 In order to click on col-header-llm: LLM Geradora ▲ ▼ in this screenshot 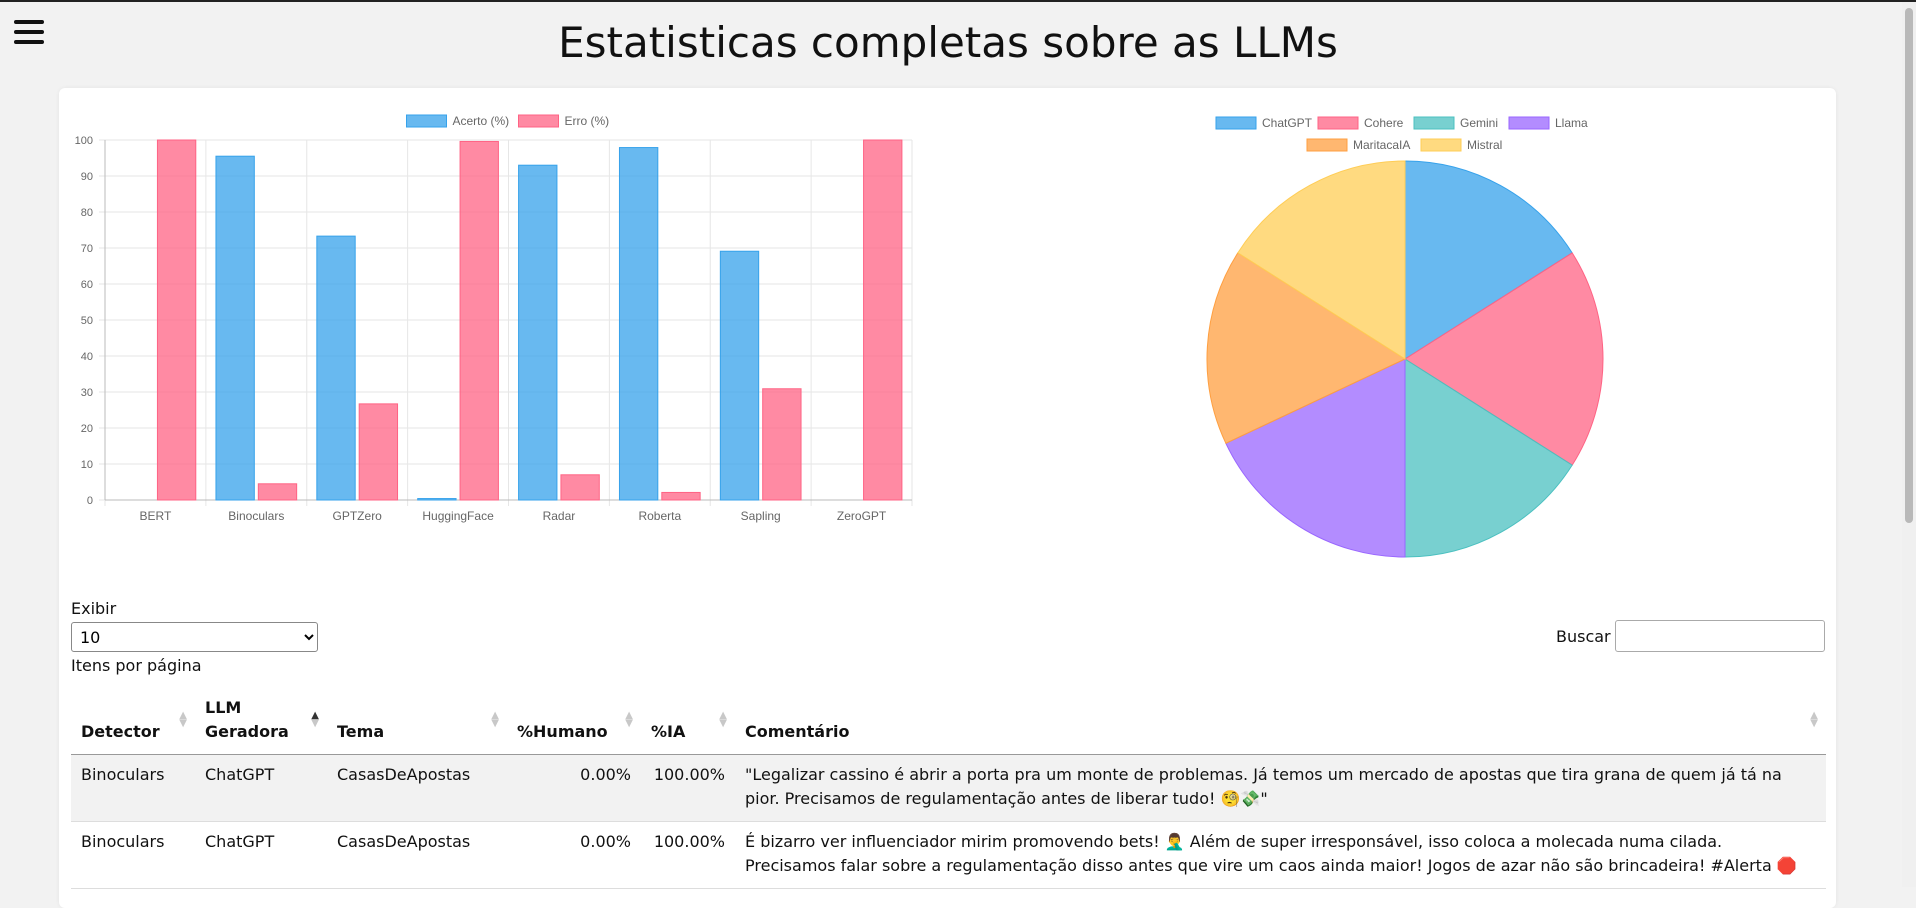, I will do `click(261, 725)`.